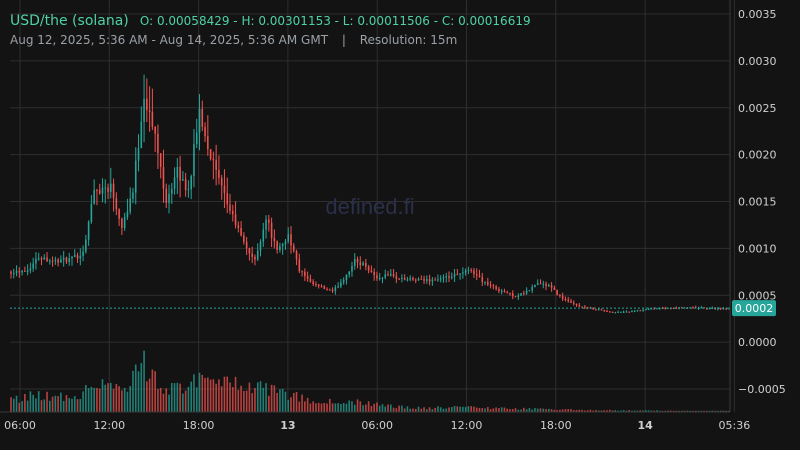  Describe the element at coordinates (375, 421) in the screenshot. I see `x-axis: 06:00 12:00 18:00 13 06:00 12:00 18:00 14 05:36` at that location.